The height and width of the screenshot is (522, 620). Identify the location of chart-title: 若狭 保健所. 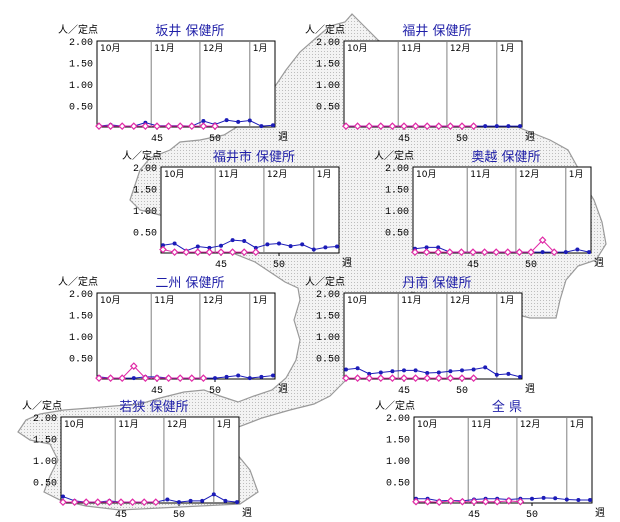
(153, 407).